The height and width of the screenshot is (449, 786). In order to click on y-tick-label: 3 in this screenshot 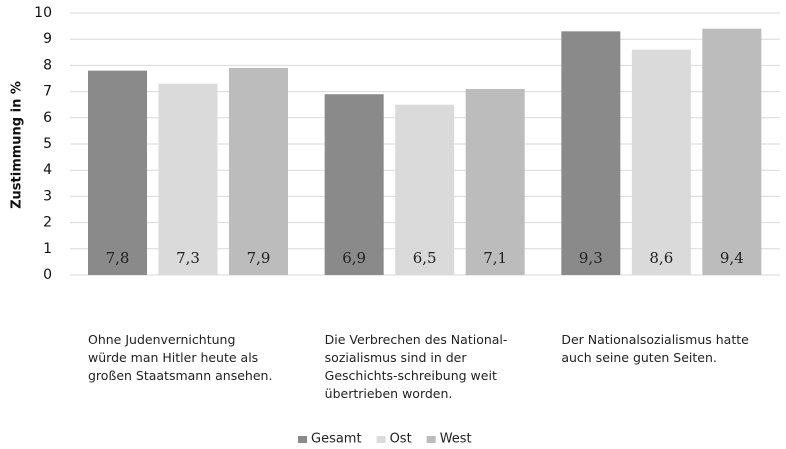, I will do `click(47, 196)`.